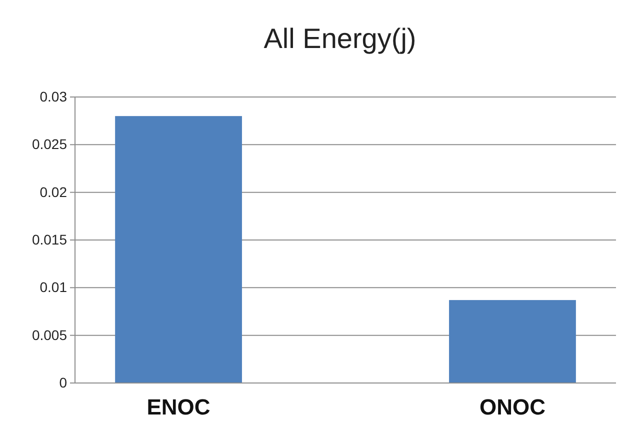  What do you see at coordinates (178, 407) in the screenshot?
I see `x-tick-label: ENOC` at bounding box center [178, 407].